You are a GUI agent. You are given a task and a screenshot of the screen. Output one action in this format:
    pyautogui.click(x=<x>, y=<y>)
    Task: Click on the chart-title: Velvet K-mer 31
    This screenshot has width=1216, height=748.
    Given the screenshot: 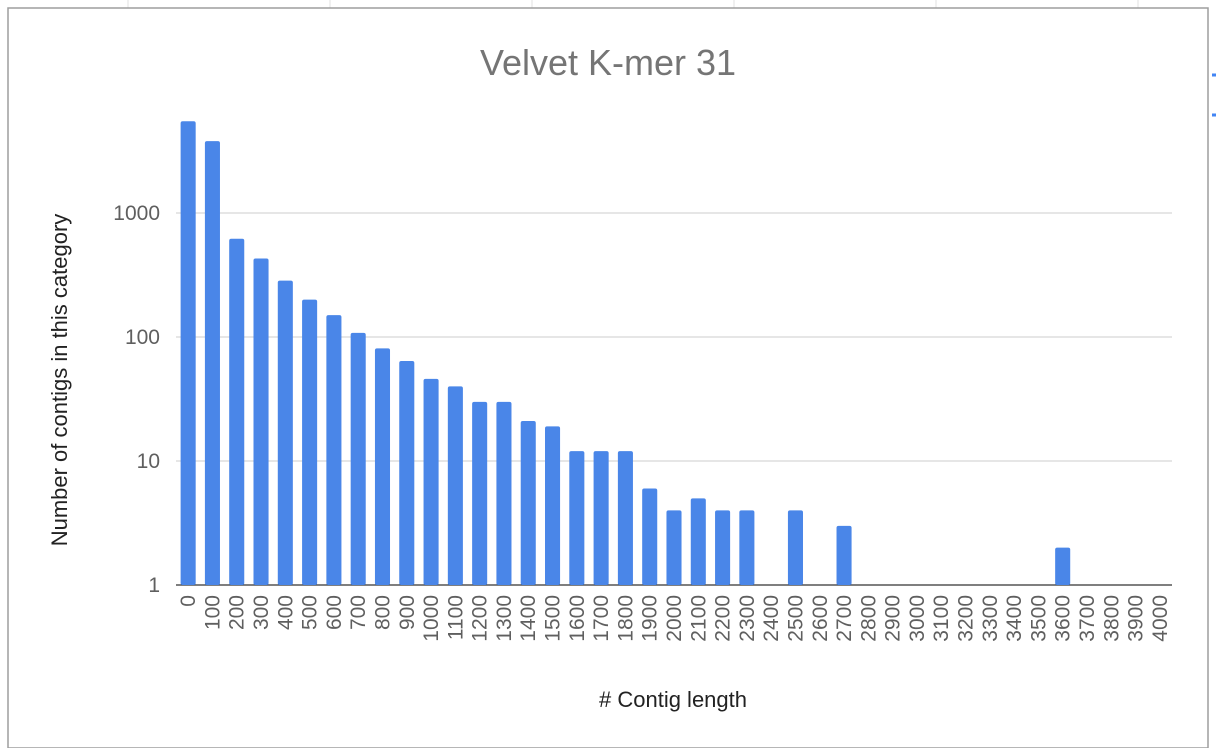 What is the action you would take?
    pyautogui.click(x=608, y=62)
    